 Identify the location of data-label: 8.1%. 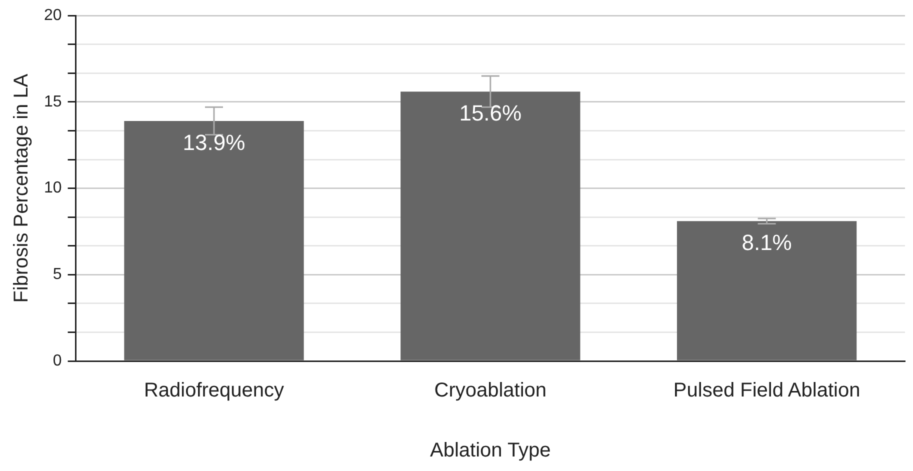
(767, 243).